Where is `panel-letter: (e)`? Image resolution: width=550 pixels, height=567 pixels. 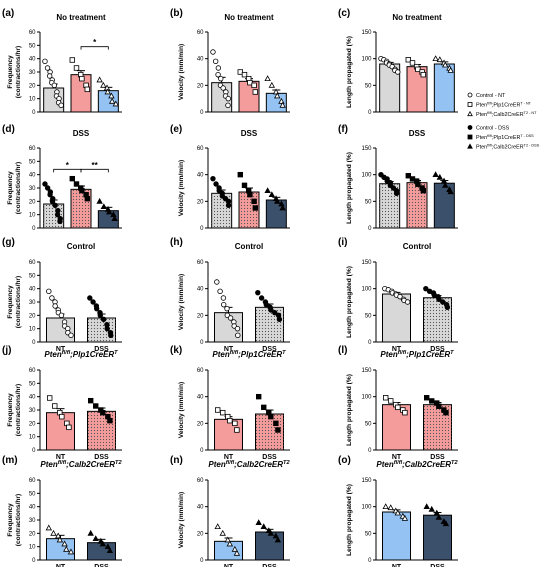
panel-letter: (e) is located at coordinates (176, 129).